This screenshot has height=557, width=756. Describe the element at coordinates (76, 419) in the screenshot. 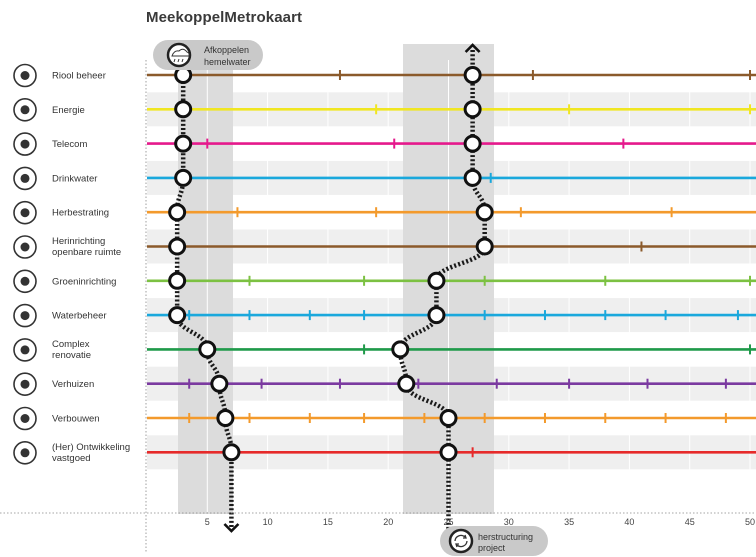

I see `row-label: Verbouwen` at that location.